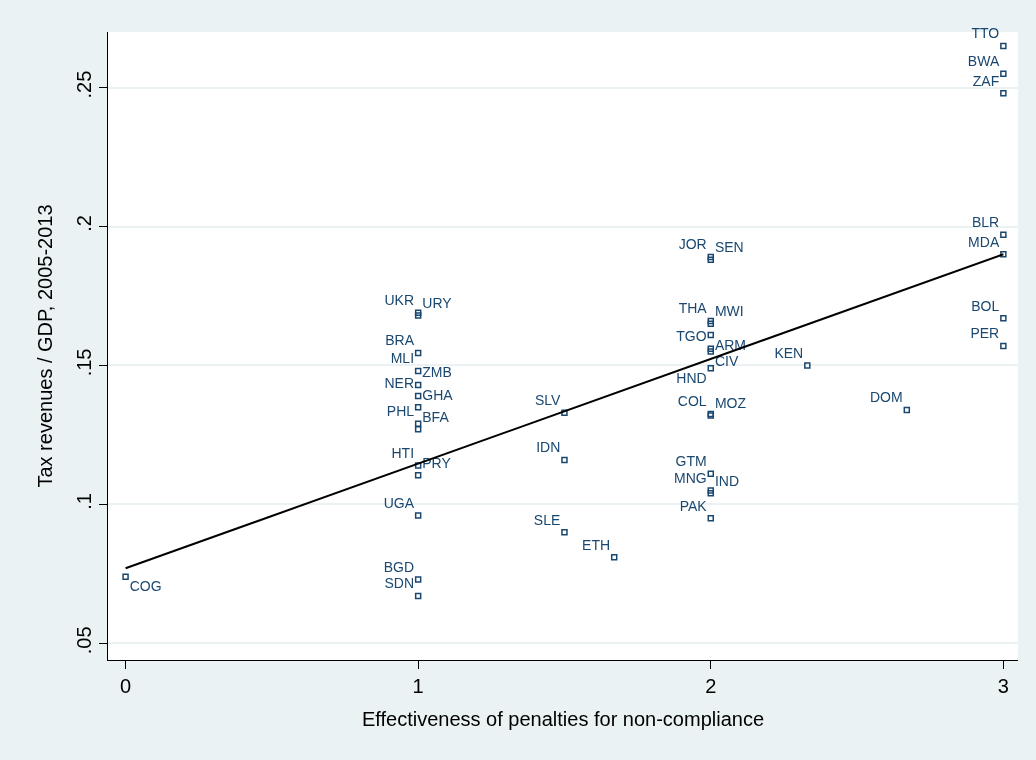 This screenshot has width=1036, height=760. I want to click on series-label: JOR, so click(692, 244).